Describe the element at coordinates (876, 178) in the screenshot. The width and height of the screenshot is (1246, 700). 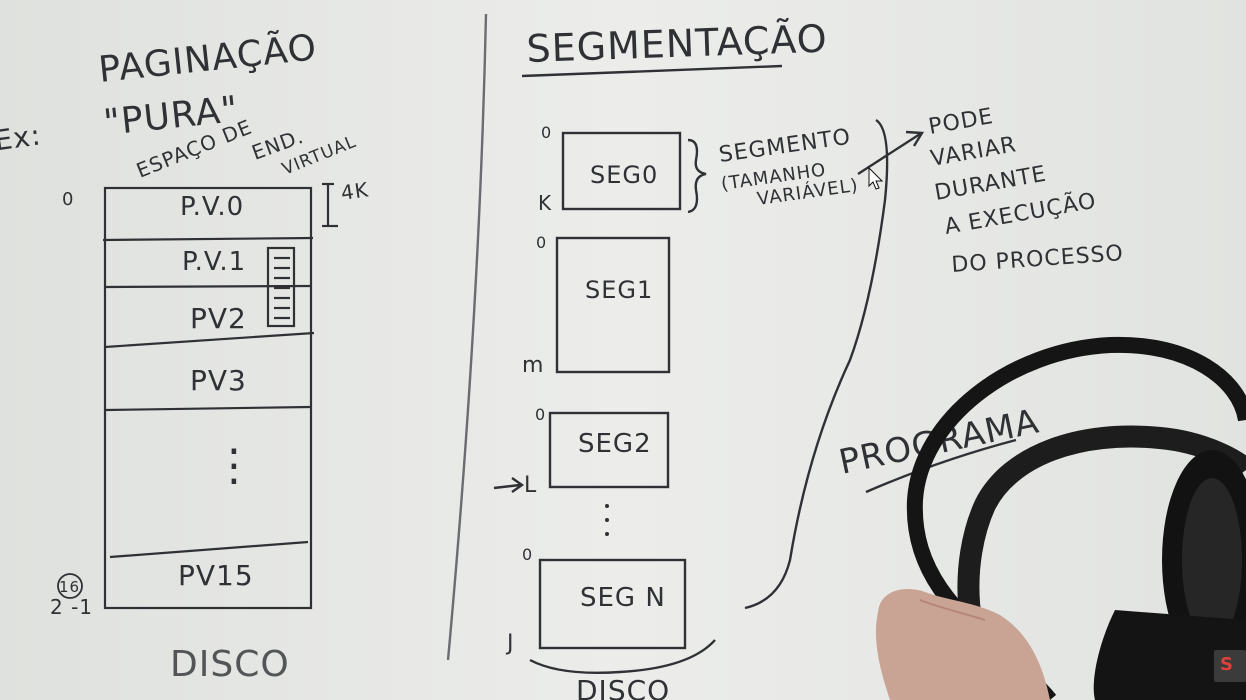
I see `mouse-cursor-icon` at that location.